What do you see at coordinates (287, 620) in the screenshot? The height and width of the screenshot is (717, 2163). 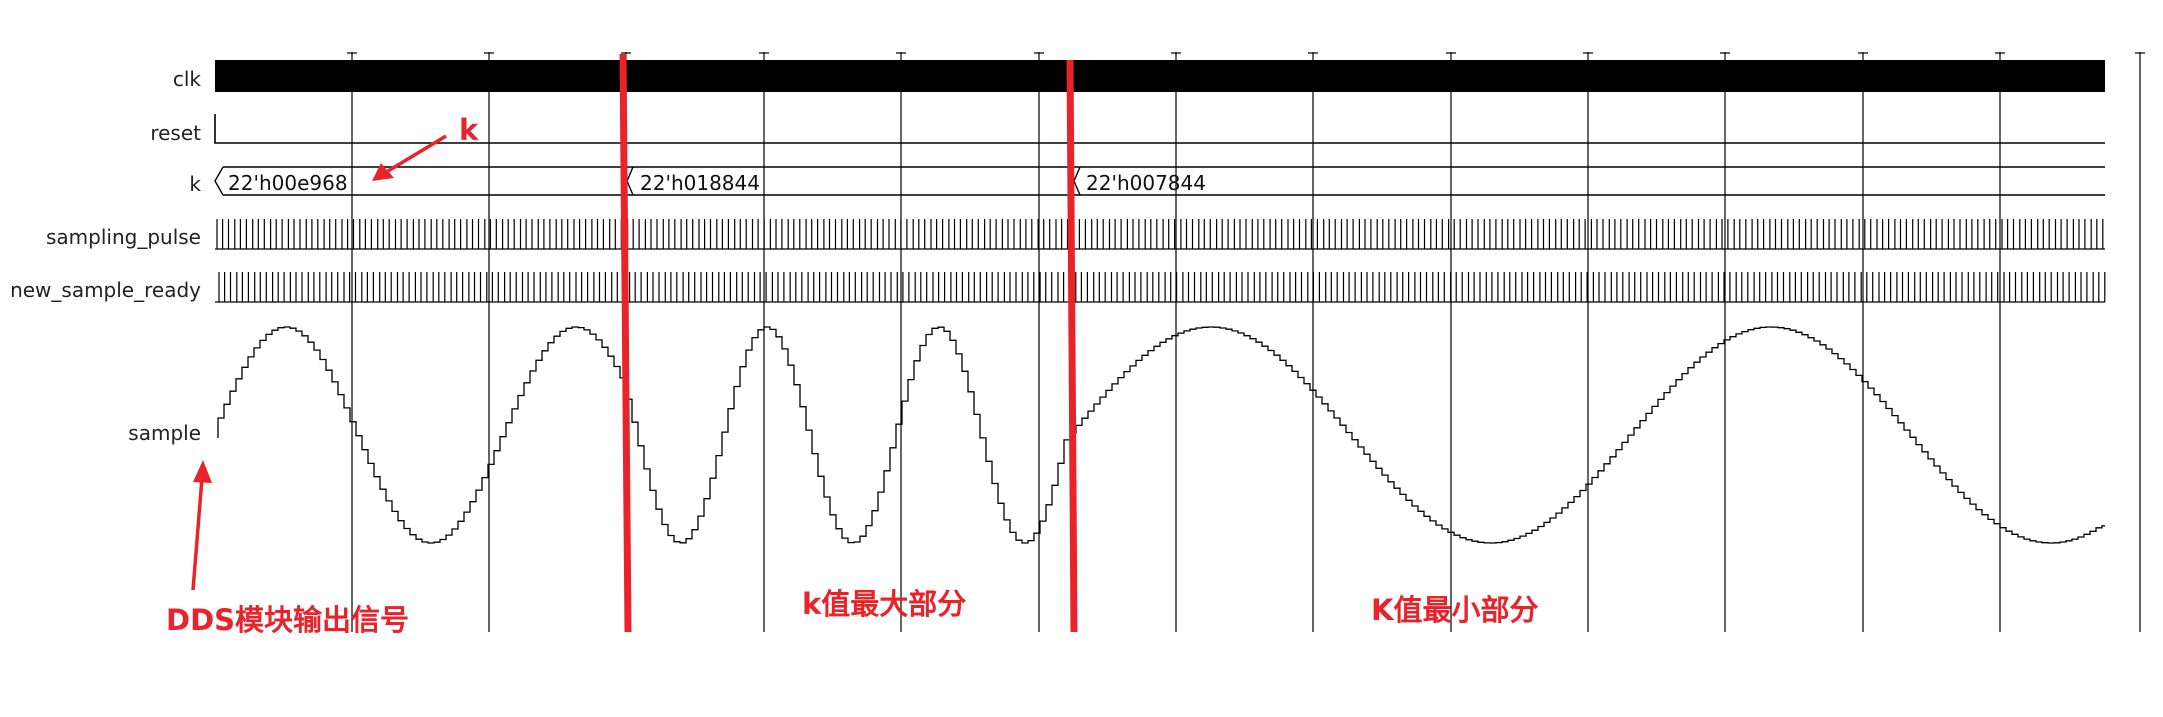 I see `dds-output-label: DDS模块输出信号` at bounding box center [287, 620].